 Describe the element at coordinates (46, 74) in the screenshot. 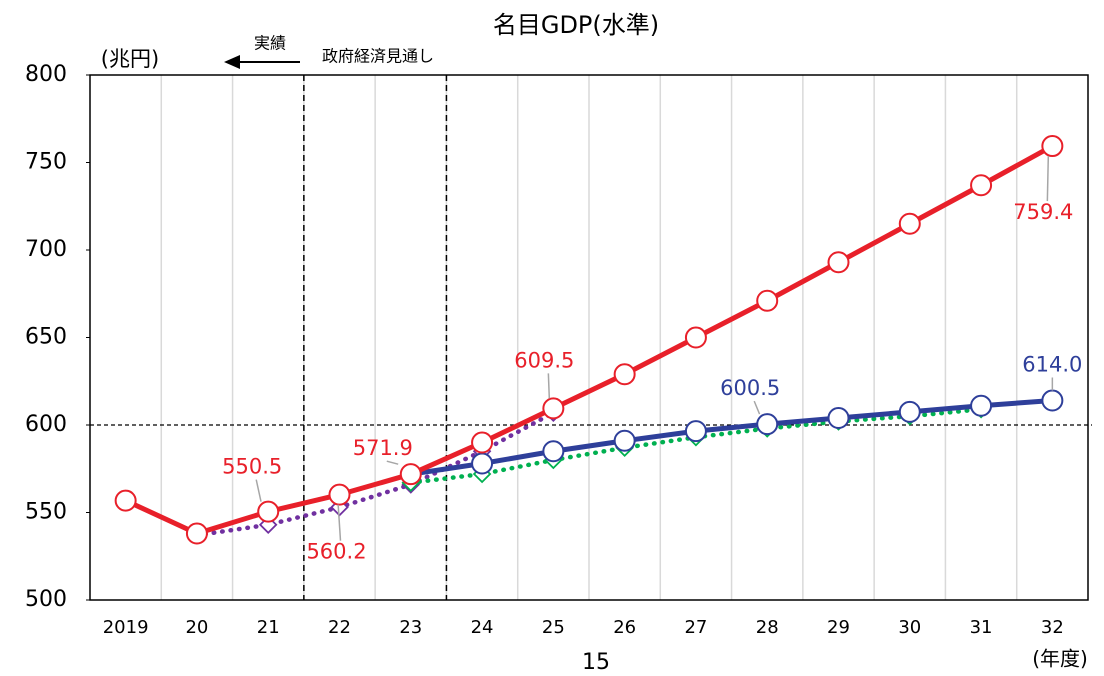

I see `y-tick-label: 800` at that location.